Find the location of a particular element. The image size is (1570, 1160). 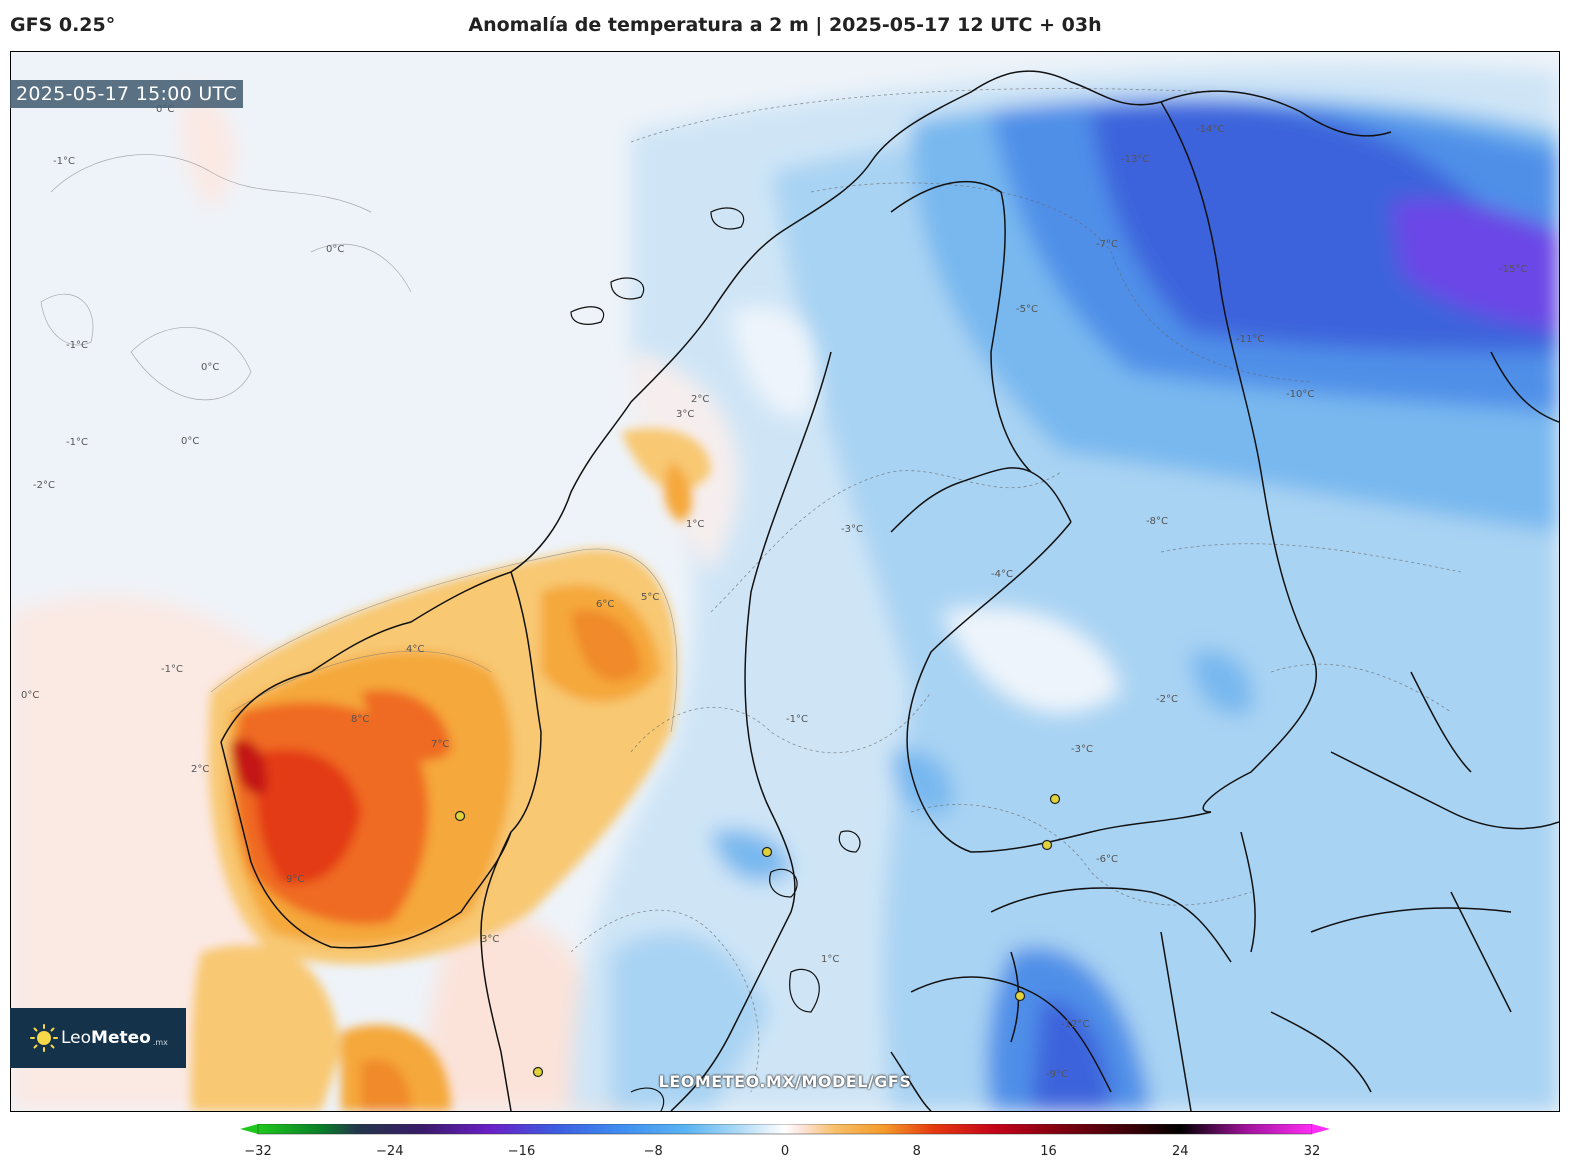

colorbar-tick-label: 8 is located at coordinates (916, 1151).